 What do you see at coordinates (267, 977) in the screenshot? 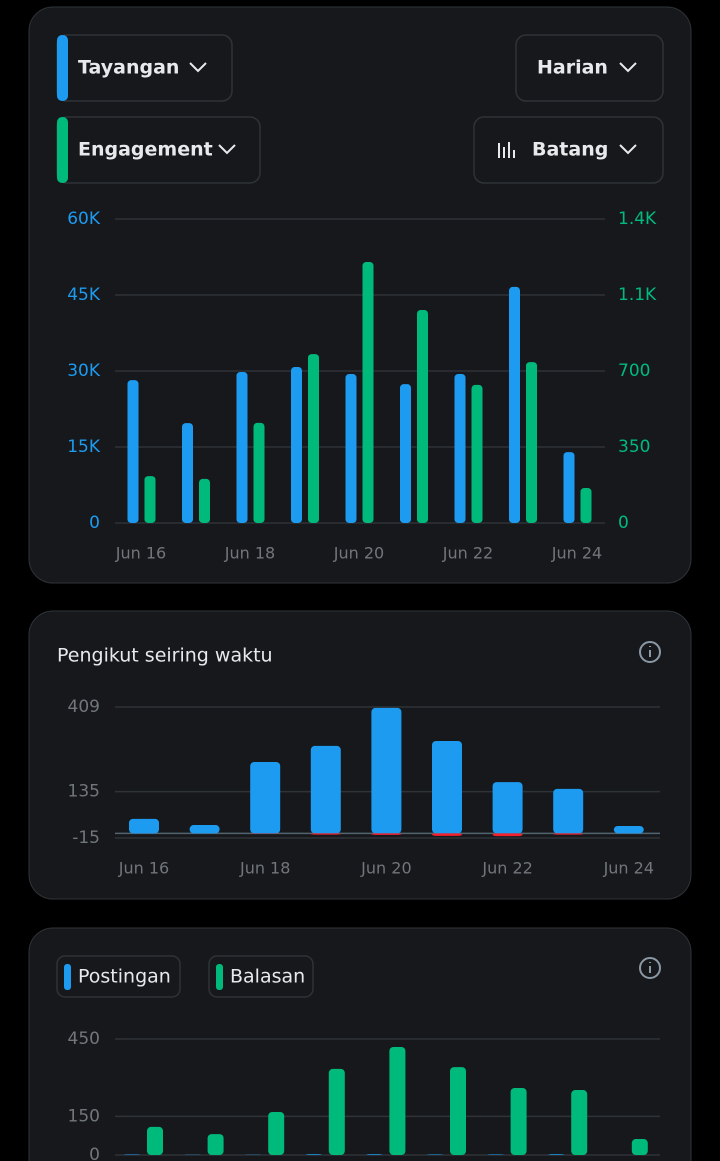
I see `legend-label: Balasan` at bounding box center [267, 977].